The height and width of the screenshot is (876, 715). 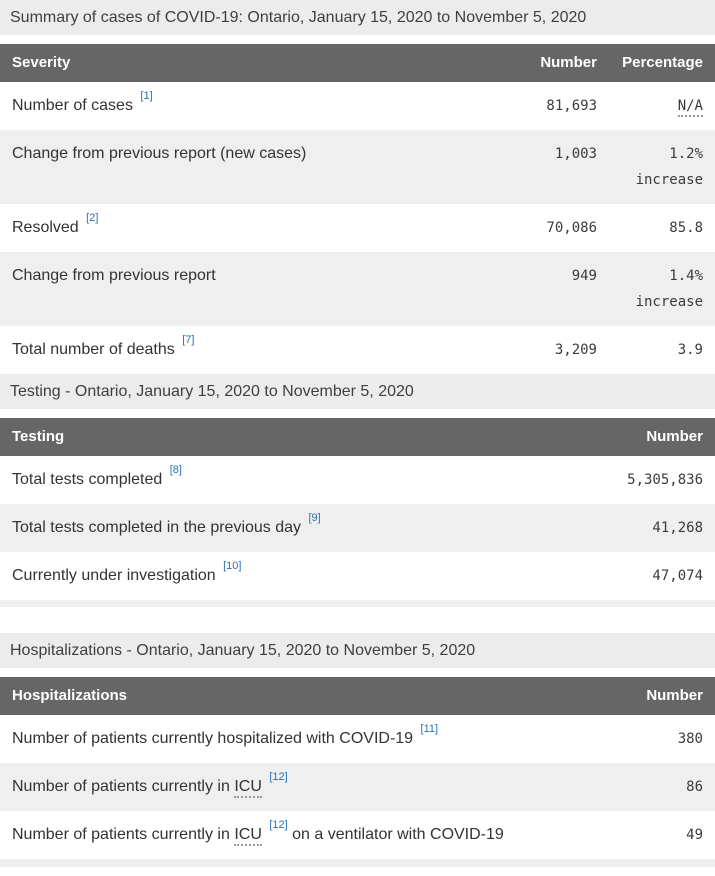 I want to click on footnote-link: [2], so click(x=92, y=217).